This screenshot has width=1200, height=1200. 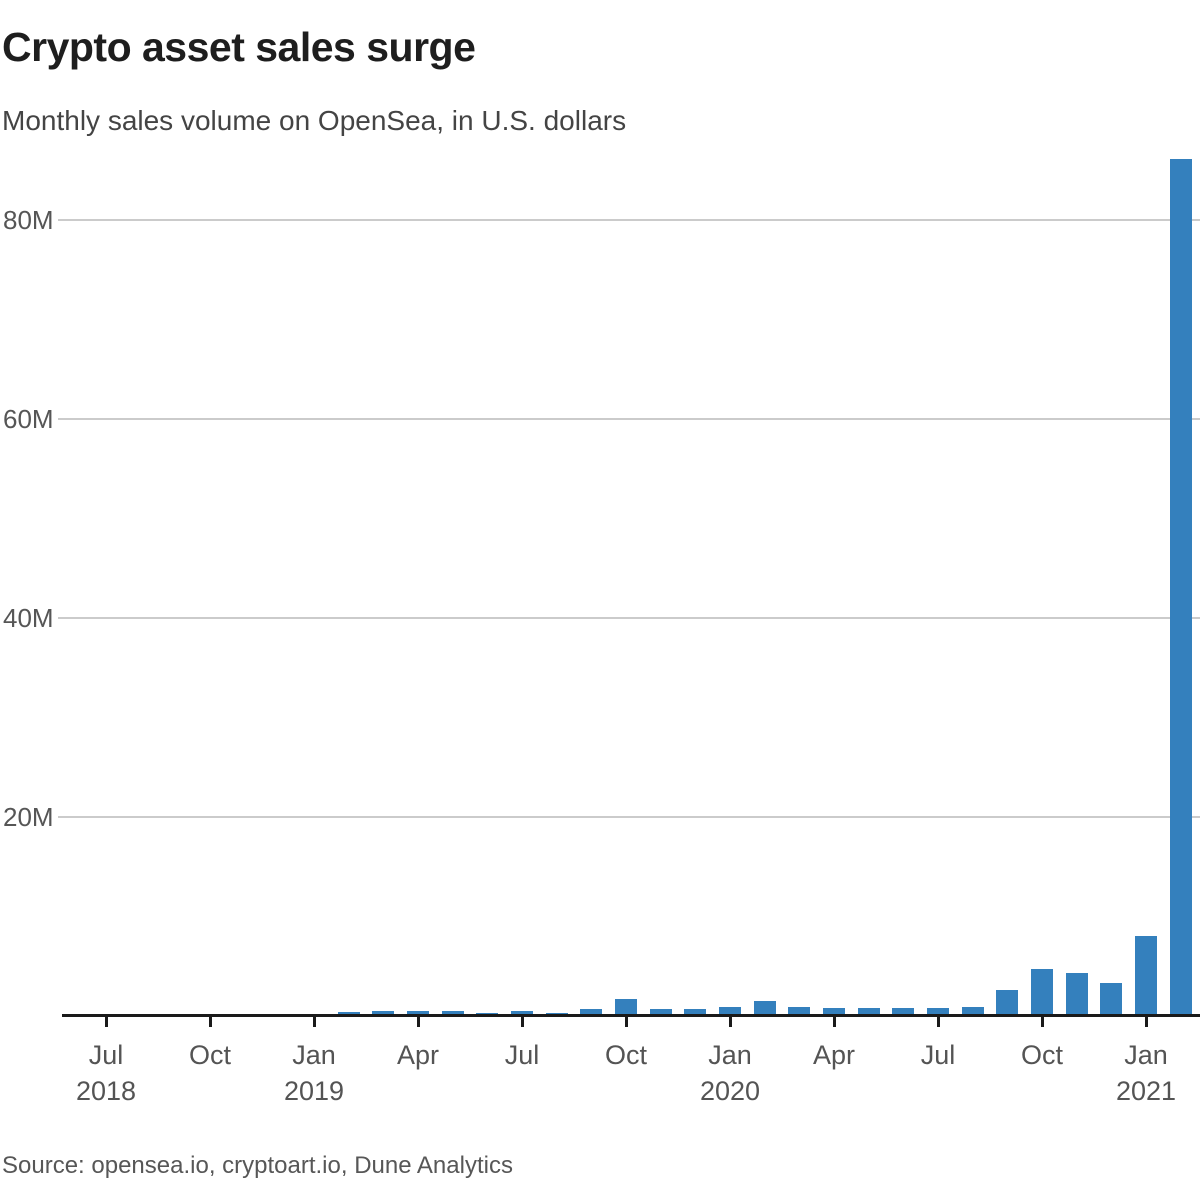 What do you see at coordinates (28, 817) in the screenshot?
I see `y-axis-tick-label: 20M` at bounding box center [28, 817].